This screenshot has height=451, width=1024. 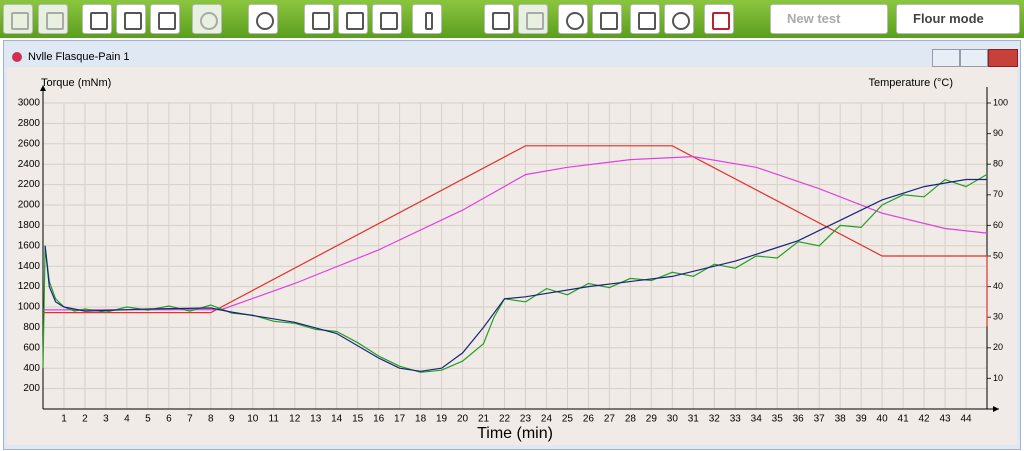 I want to click on curves-button, so click(x=53, y=19).